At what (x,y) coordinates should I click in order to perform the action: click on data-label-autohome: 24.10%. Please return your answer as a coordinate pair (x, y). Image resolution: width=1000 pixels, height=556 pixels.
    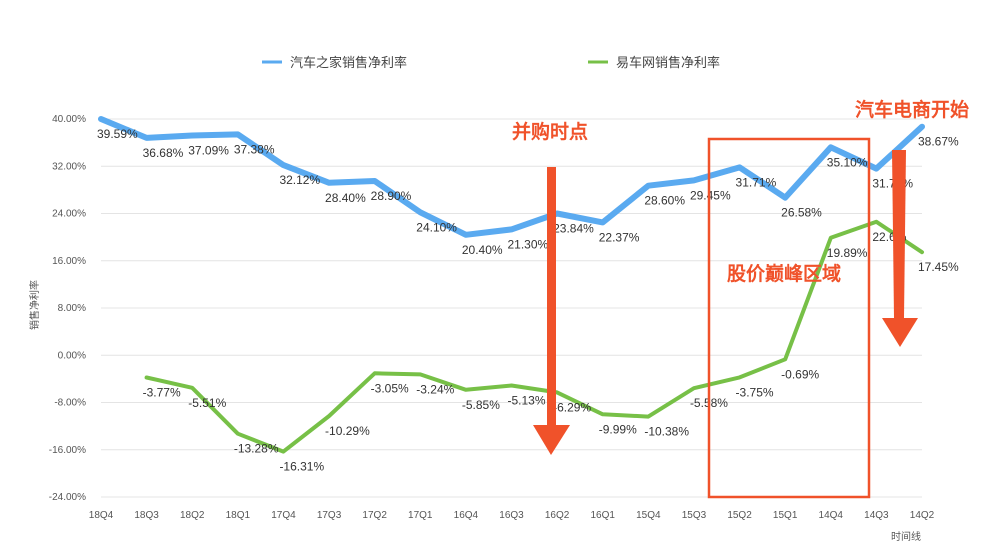
    Looking at the image, I should click on (436, 227).